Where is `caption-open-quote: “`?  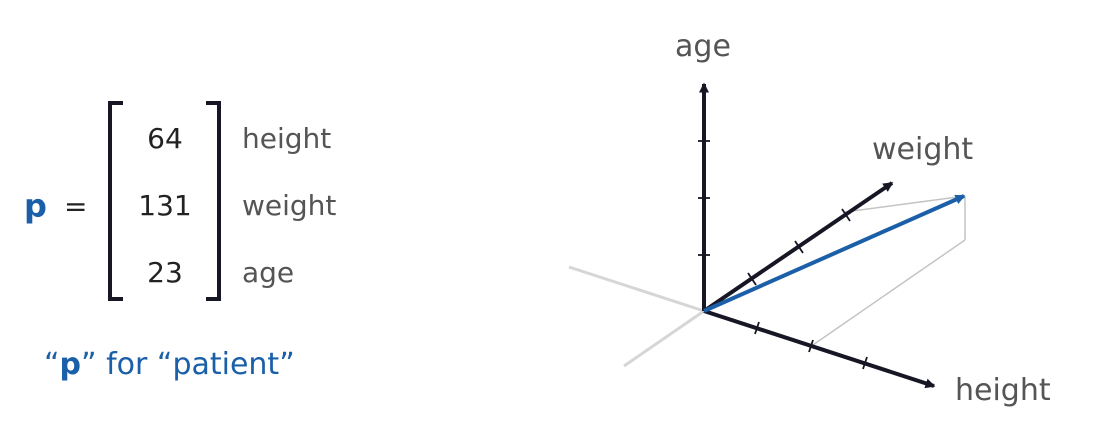 caption-open-quote: “ is located at coordinates (52, 364).